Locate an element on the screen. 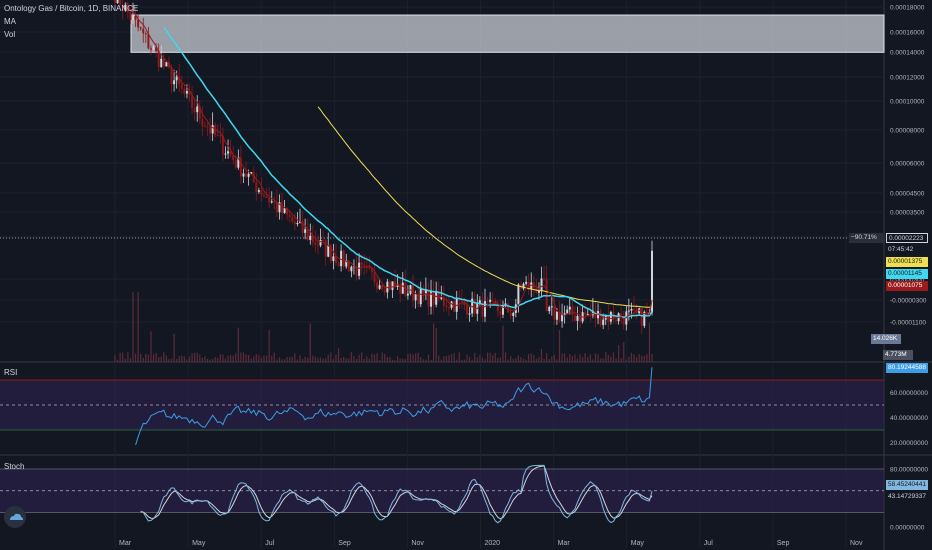 This screenshot has height=550, width=932. price-tick-label: -0.00001100 is located at coordinates (908, 323).